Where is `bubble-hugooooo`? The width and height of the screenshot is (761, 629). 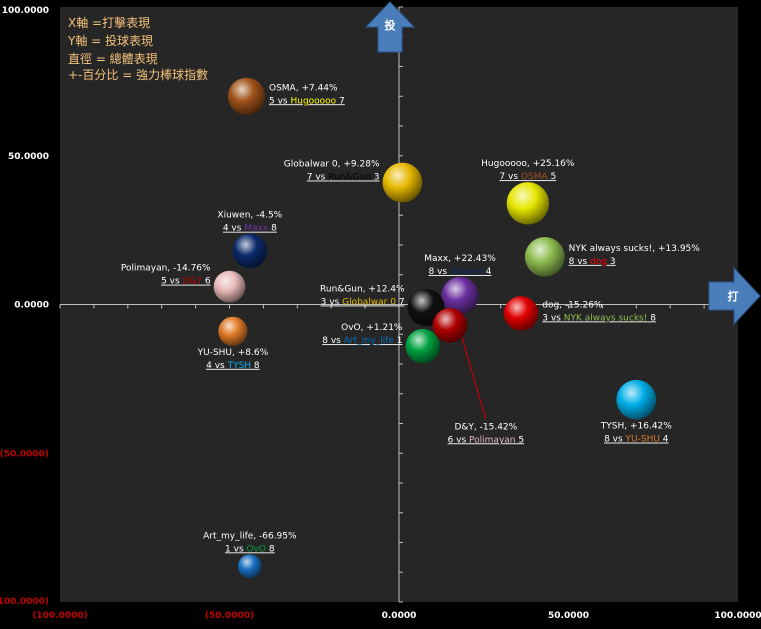
bubble-hugooooo is located at coordinates (528, 203).